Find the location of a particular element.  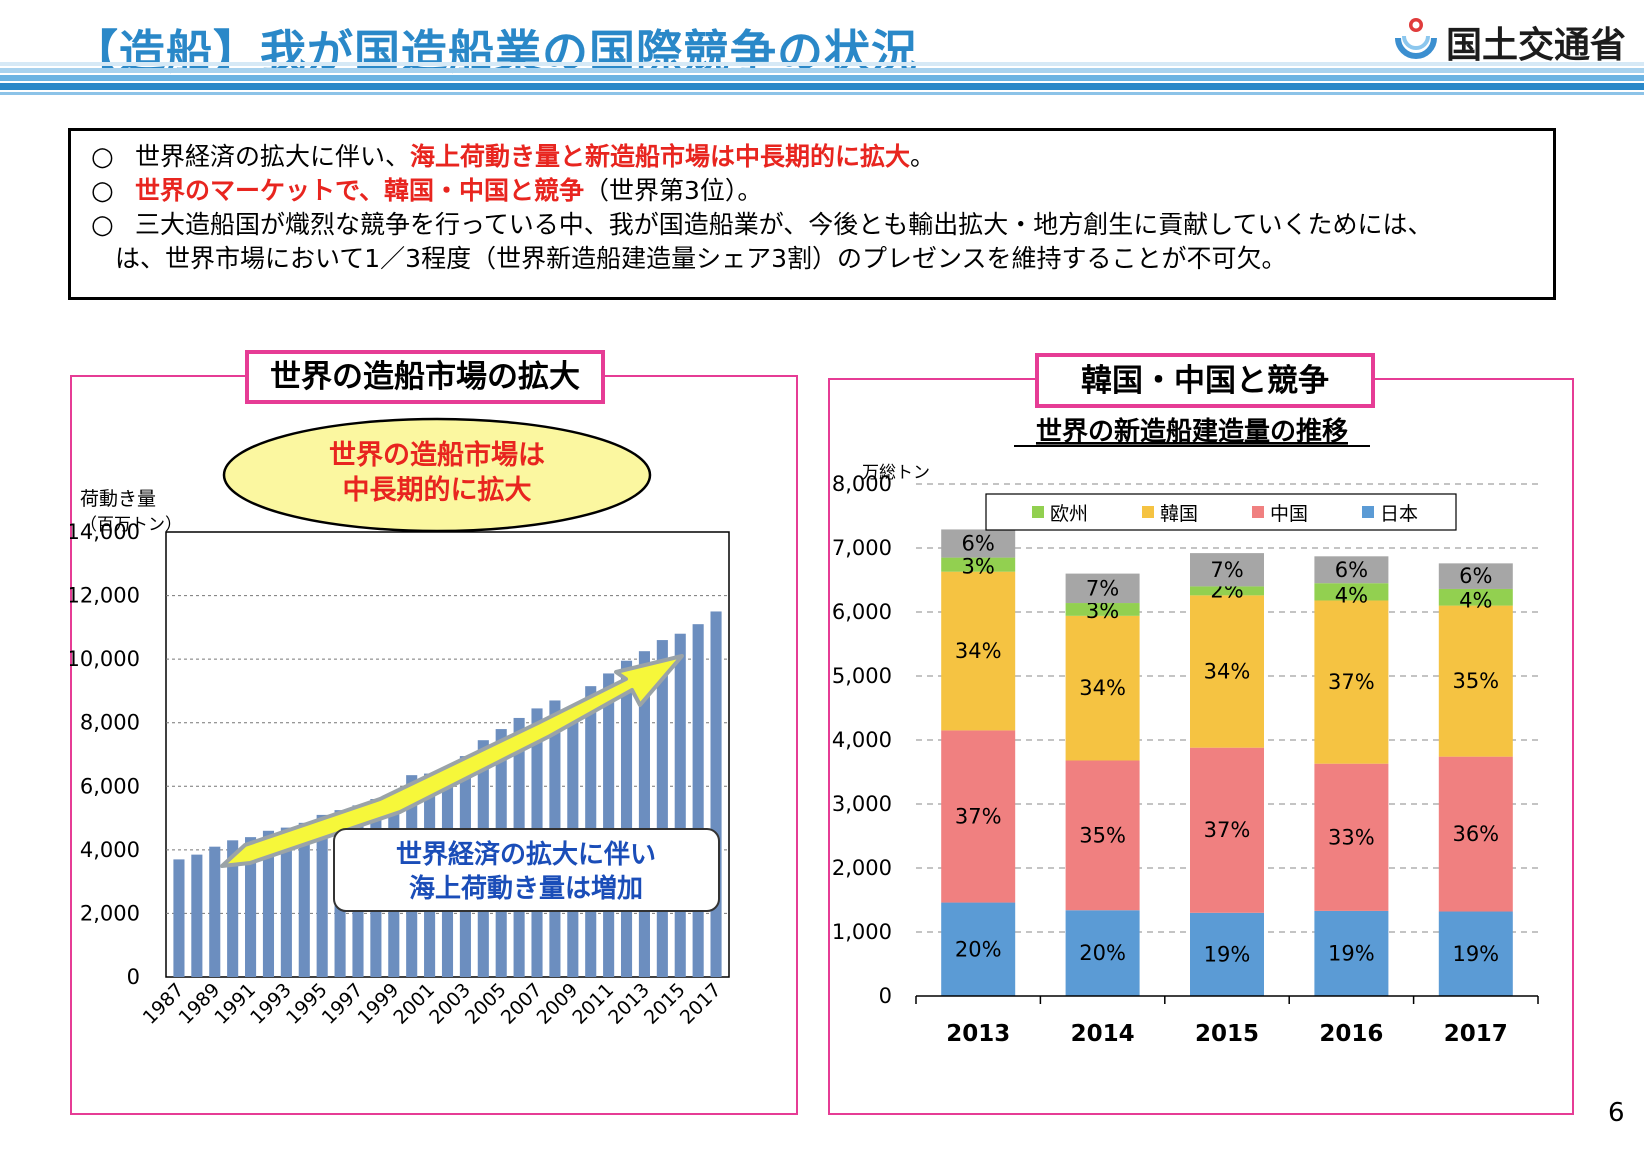

legend-label: 日本 is located at coordinates (1399, 514).